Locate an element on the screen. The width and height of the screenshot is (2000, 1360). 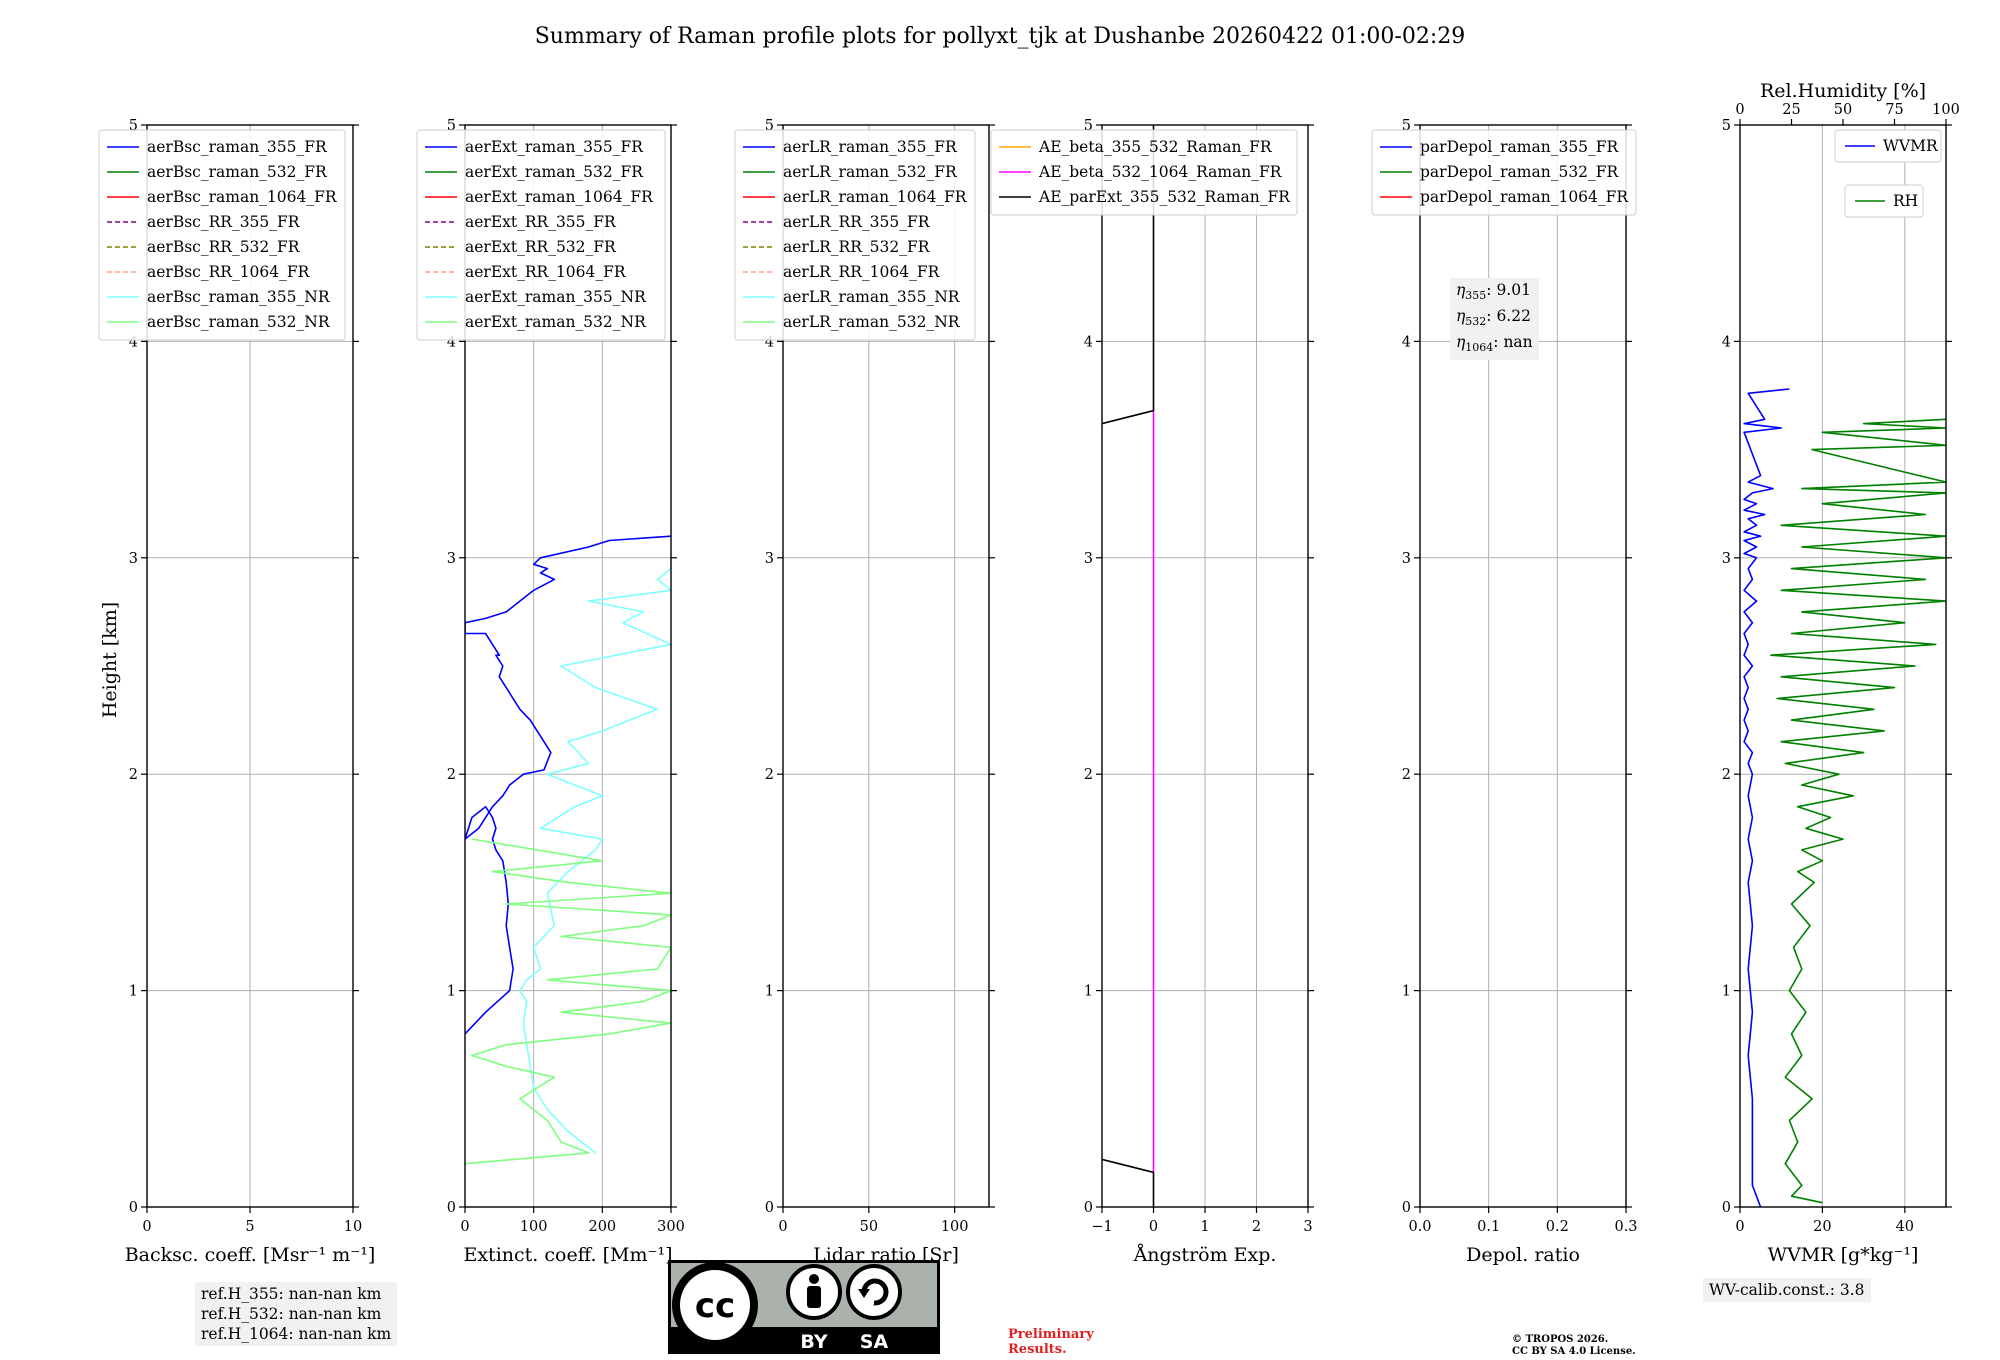
eta-532: η532: 6.22 is located at coordinates (1493, 318).